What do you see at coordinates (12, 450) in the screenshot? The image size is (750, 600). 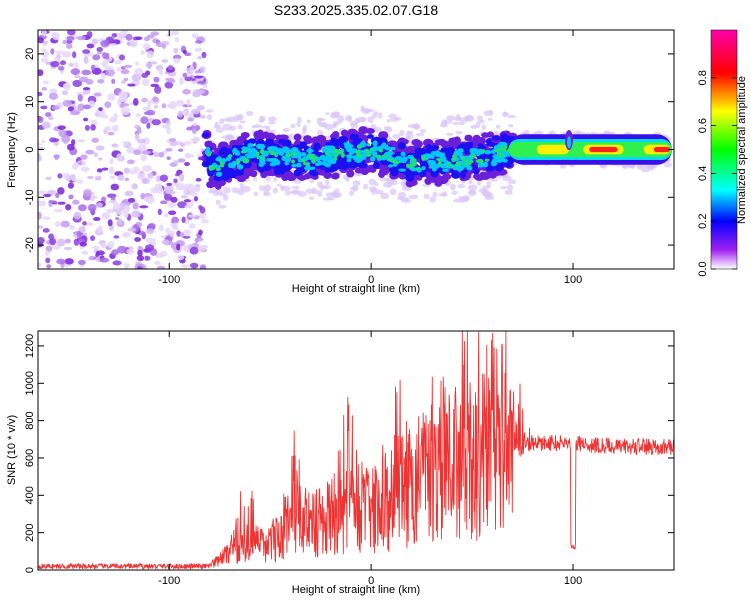 I see `snr-y-label: SNR (10 * v/v)` at bounding box center [12, 450].